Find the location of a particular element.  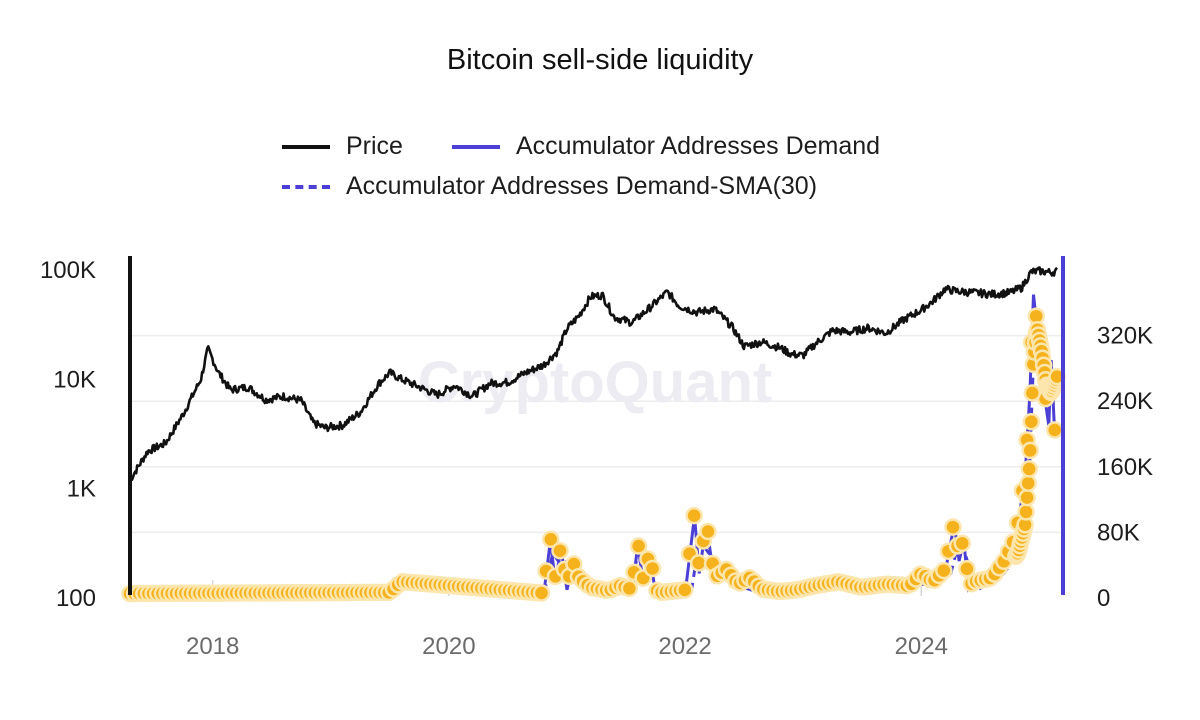

watermark-text: CryptoQuant is located at coordinates (595, 382).